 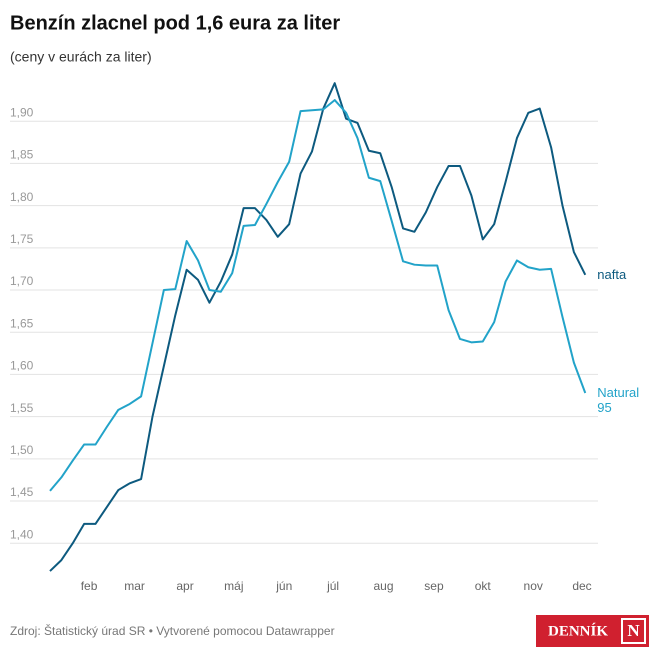 I want to click on x-tick-label: apr, so click(x=184, y=586).